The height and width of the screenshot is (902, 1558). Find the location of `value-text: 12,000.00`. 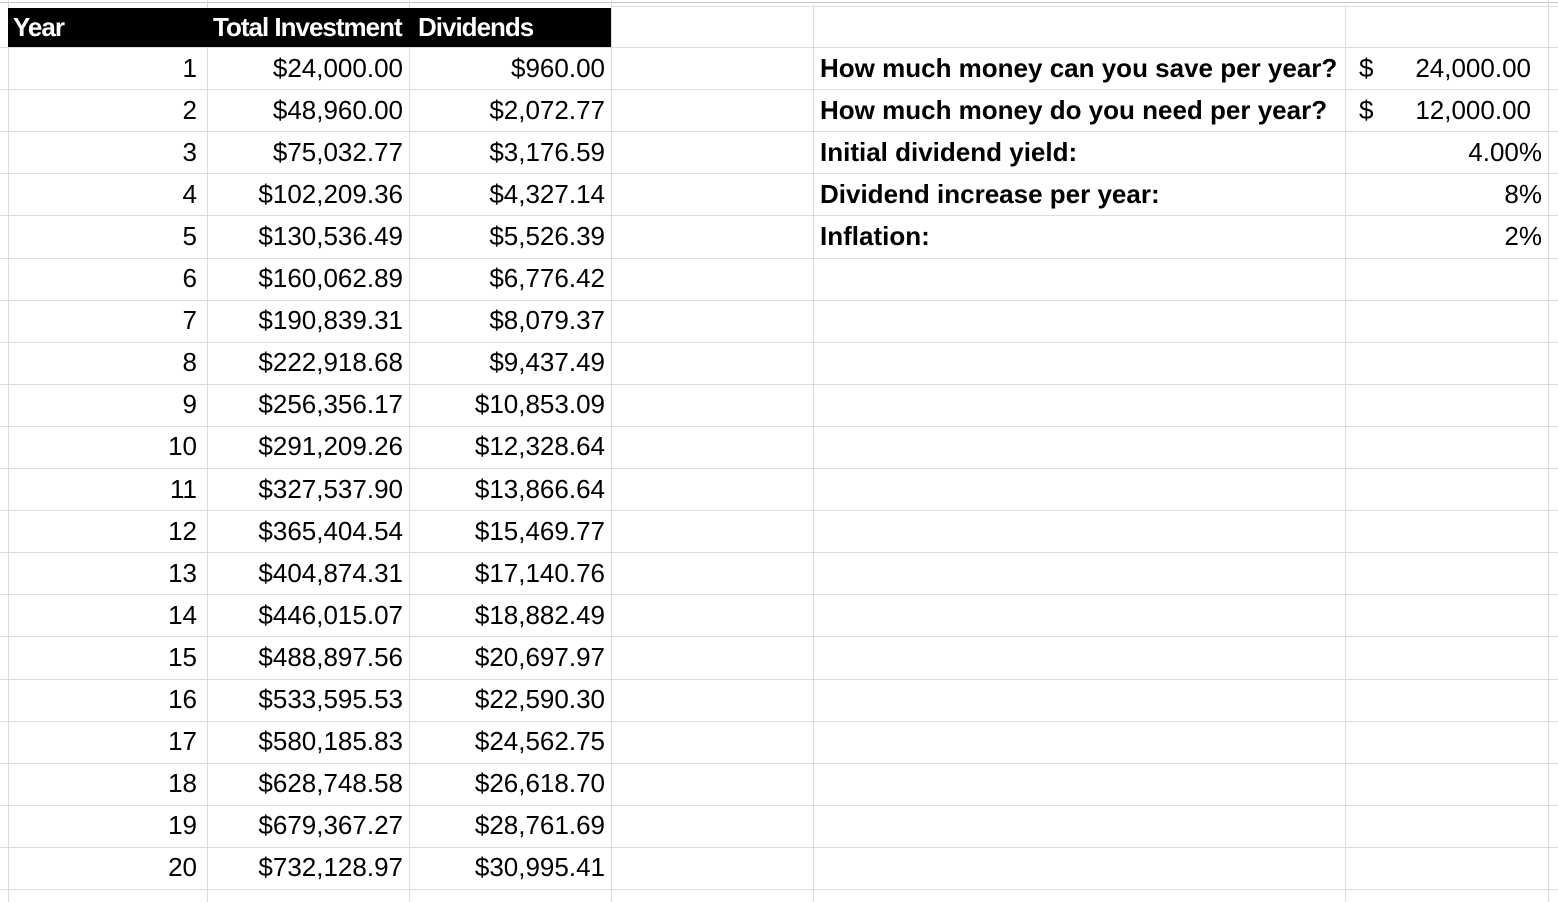

value-text: 12,000.00 is located at coordinates (1473, 109).